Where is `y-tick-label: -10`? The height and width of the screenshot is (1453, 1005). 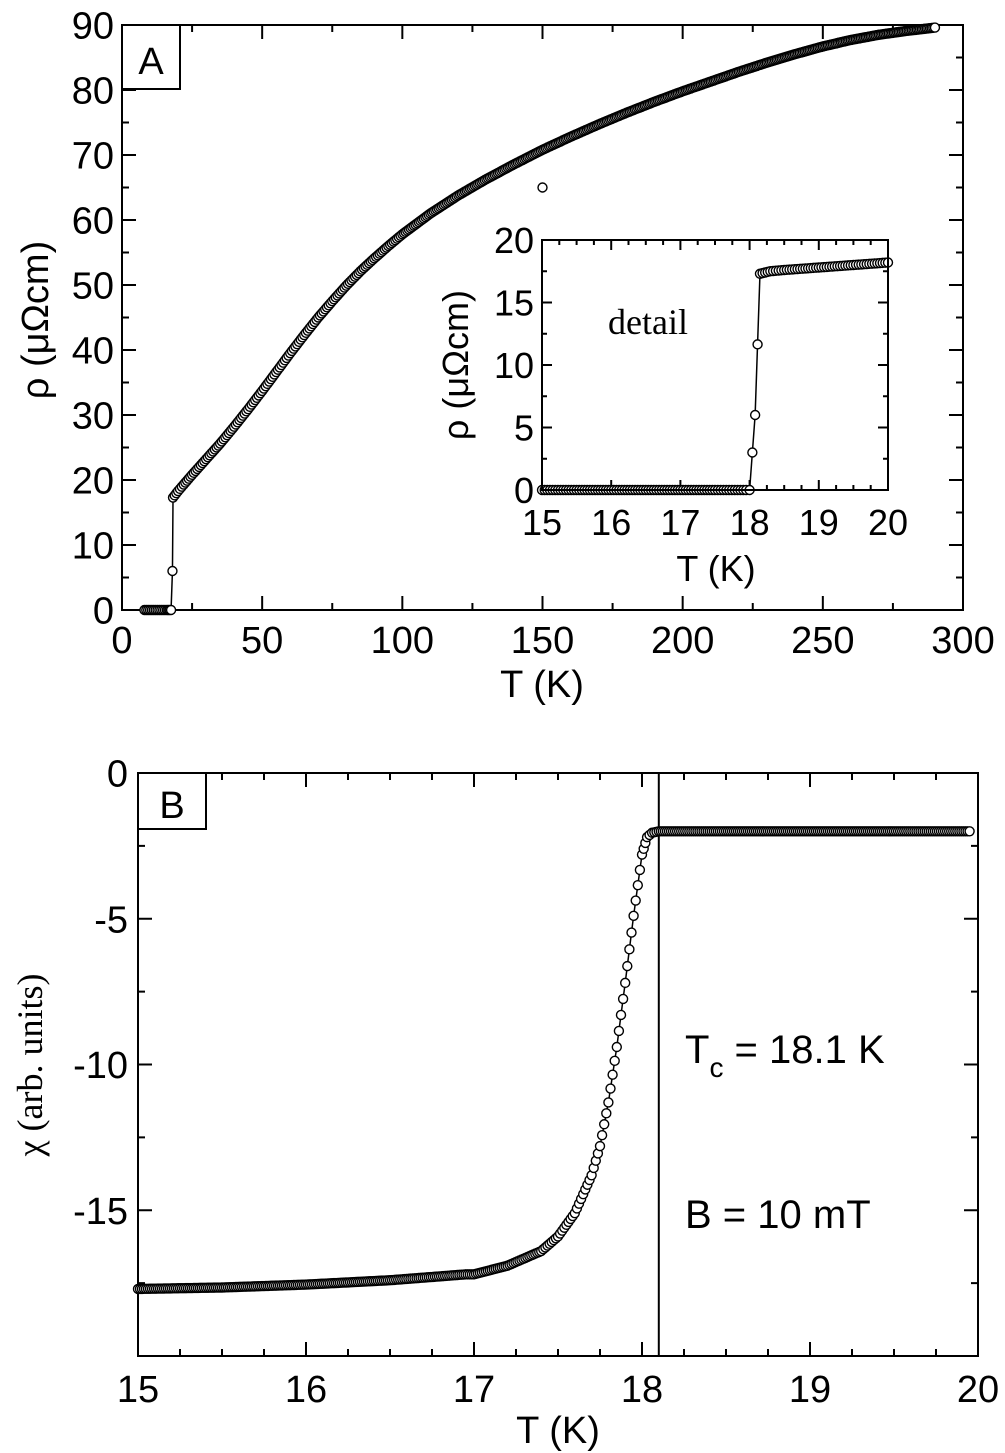
y-tick-label: -10 is located at coordinates (100, 1066).